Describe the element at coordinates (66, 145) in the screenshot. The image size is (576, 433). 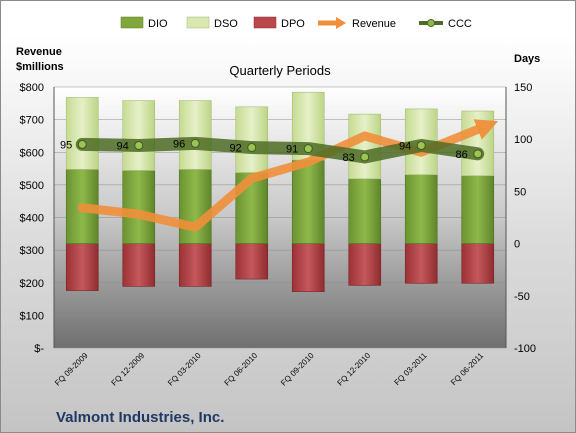
I see `ccc-data-label: 95` at that location.